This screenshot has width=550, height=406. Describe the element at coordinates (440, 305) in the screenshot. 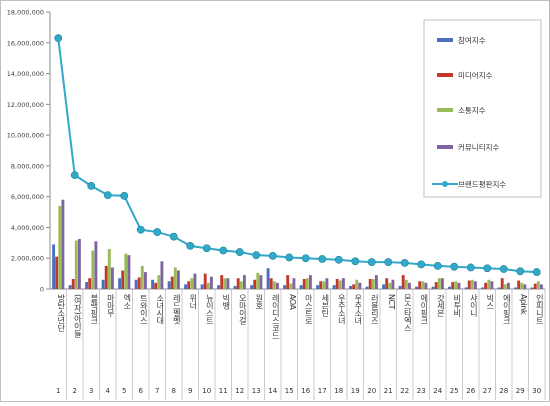

I see `x-category-label: 갓세븐` at that location.